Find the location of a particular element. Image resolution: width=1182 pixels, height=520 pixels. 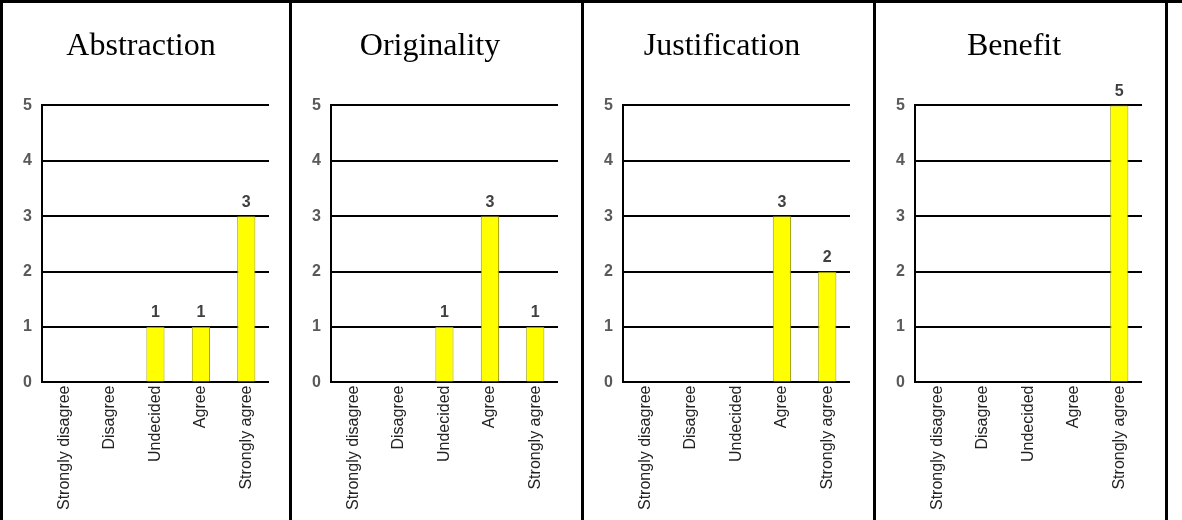

chart-title: Justification is located at coordinates (722, 43).